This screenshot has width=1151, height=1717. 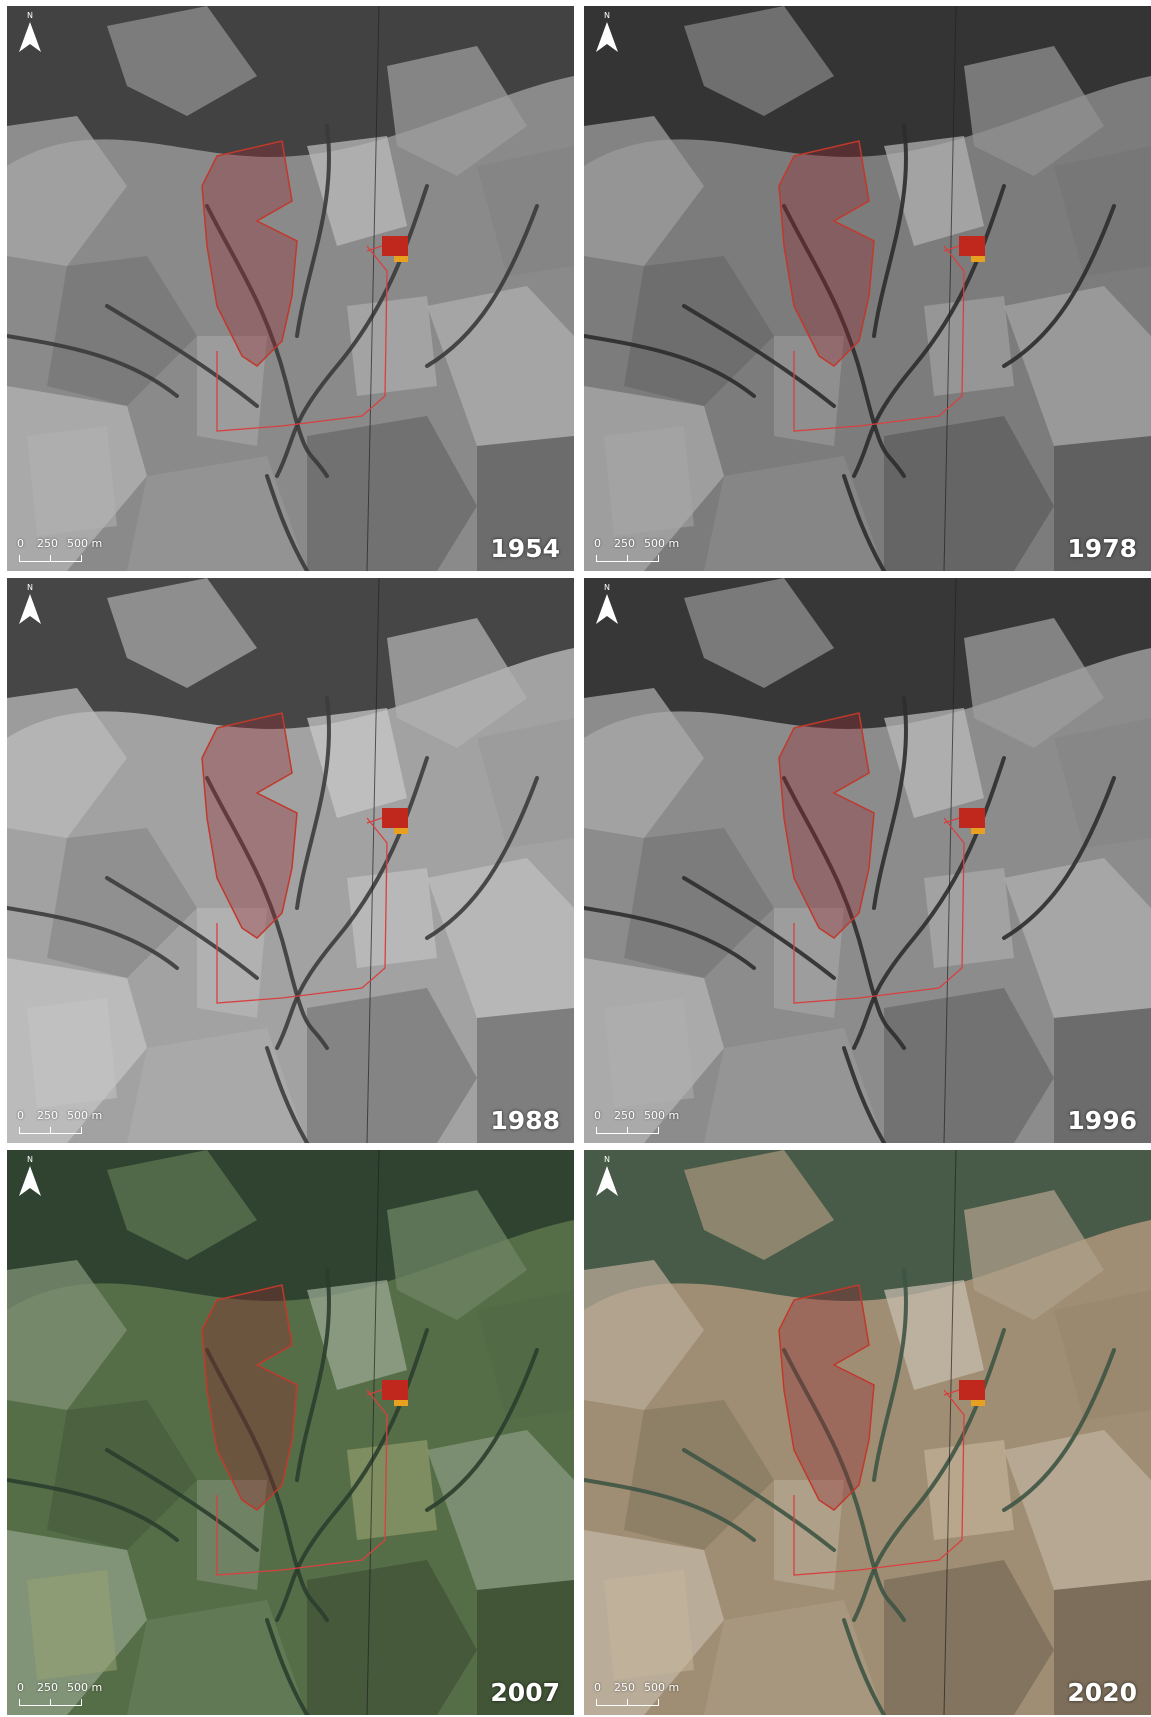 I want to click on year-label: 1988, so click(x=525, y=1120).